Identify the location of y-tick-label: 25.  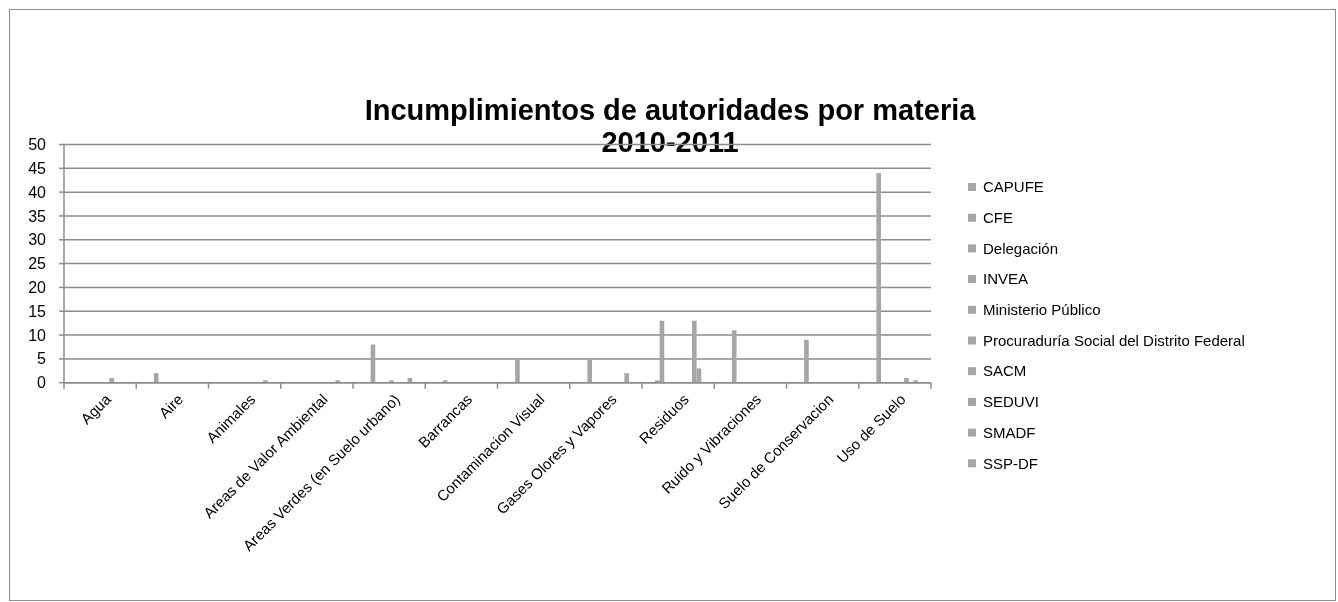
(37, 264).